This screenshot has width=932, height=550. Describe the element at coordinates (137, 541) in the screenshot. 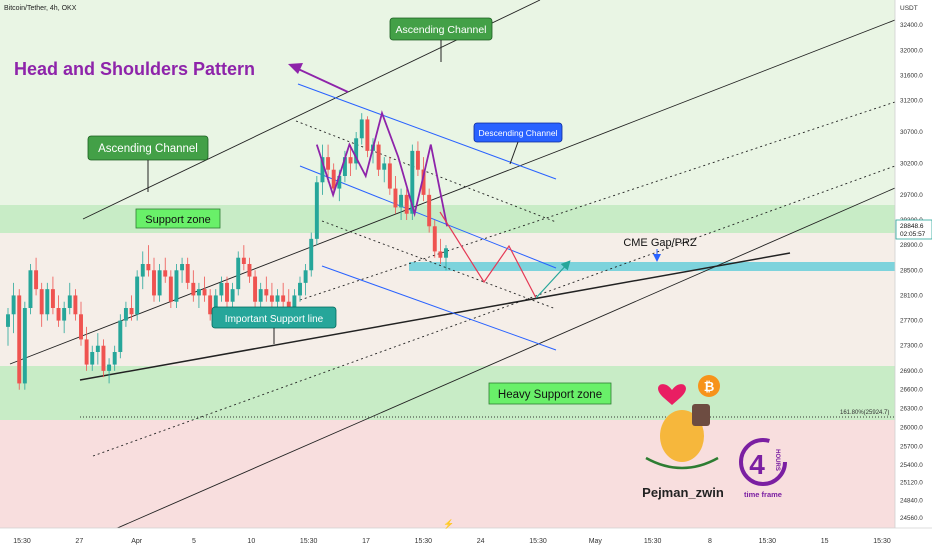

I see `time-tick-label: Apr` at that location.